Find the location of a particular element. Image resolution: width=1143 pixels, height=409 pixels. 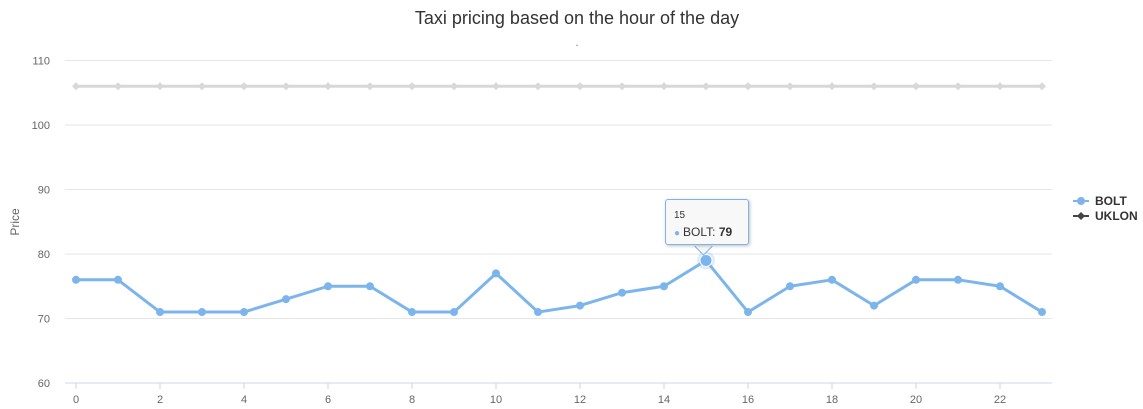

tooltip-x-value: 15 is located at coordinates (680, 215).